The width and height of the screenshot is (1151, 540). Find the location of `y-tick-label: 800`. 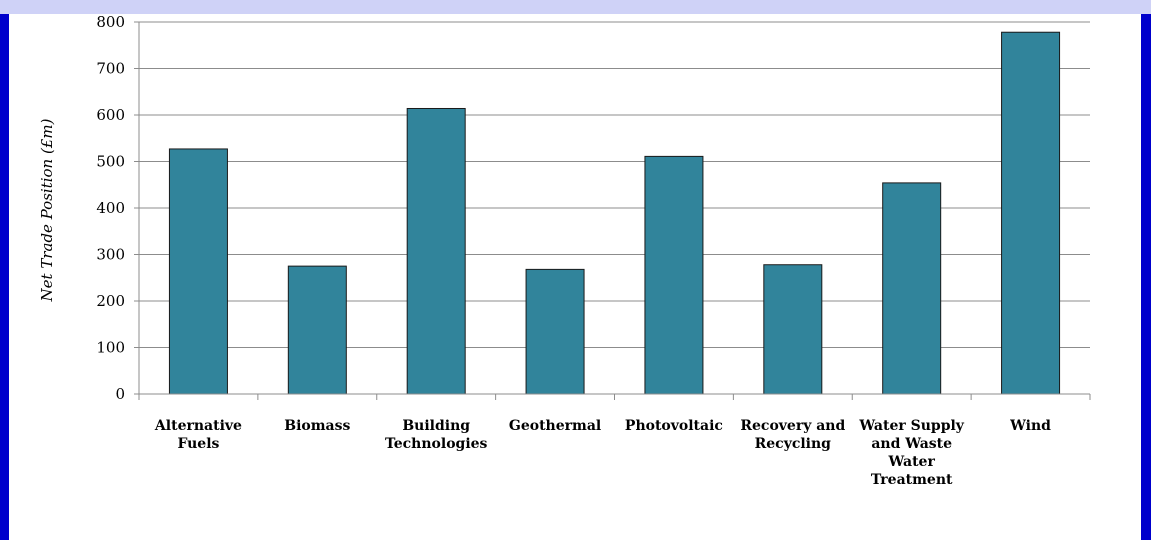

y-tick-label: 800 is located at coordinates (110, 22).